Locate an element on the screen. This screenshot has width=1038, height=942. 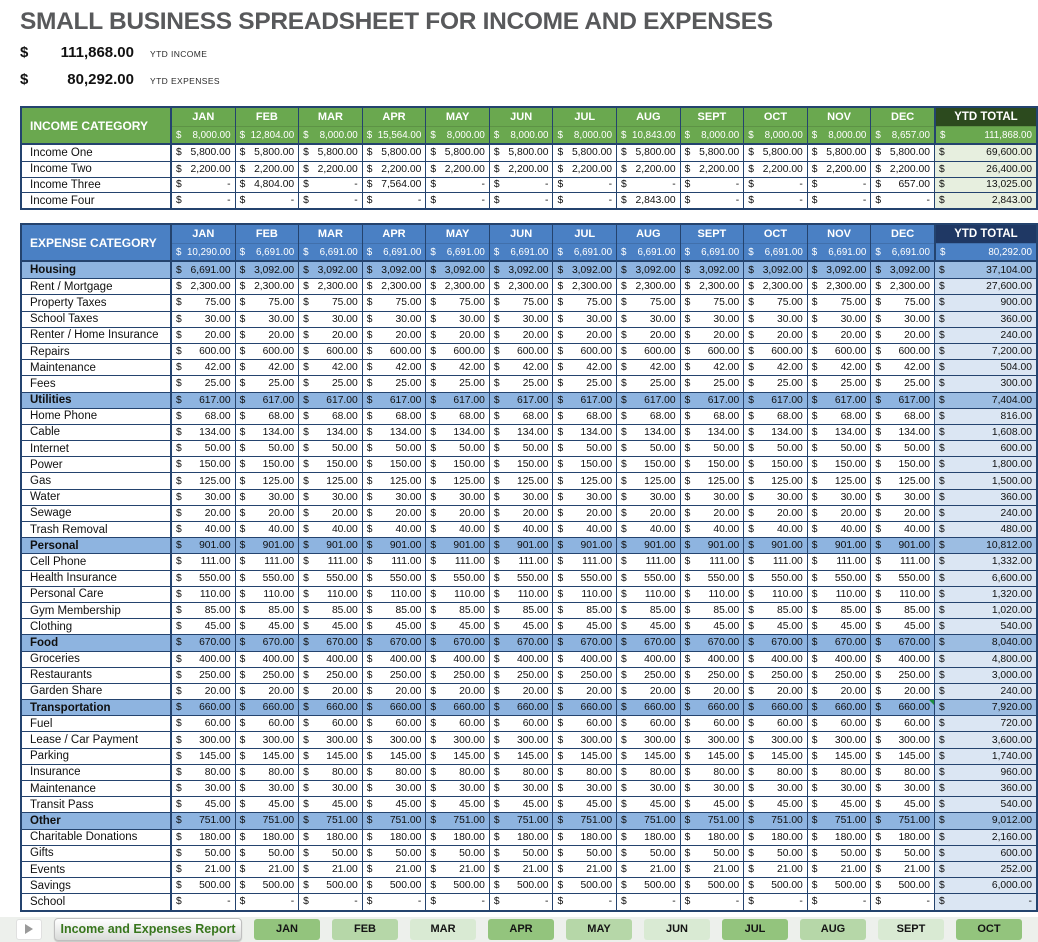
row-label-cell: Income One is located at coordinates (97, 153).